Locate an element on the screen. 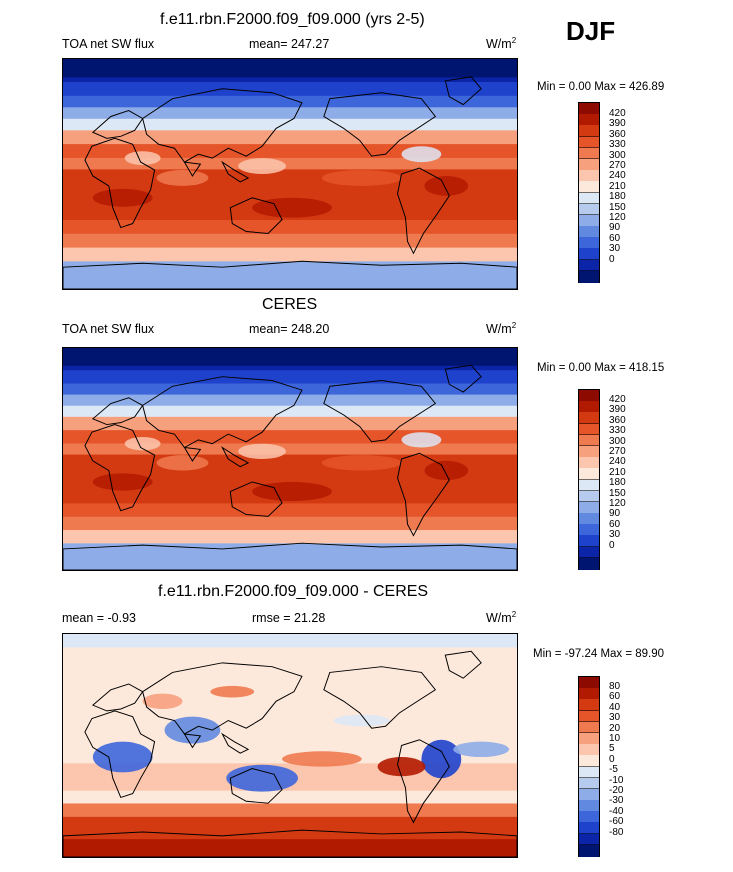 This screenshot has width=733, height=872. colorbar-level-label: 360 is located at coordinates (617, 134).